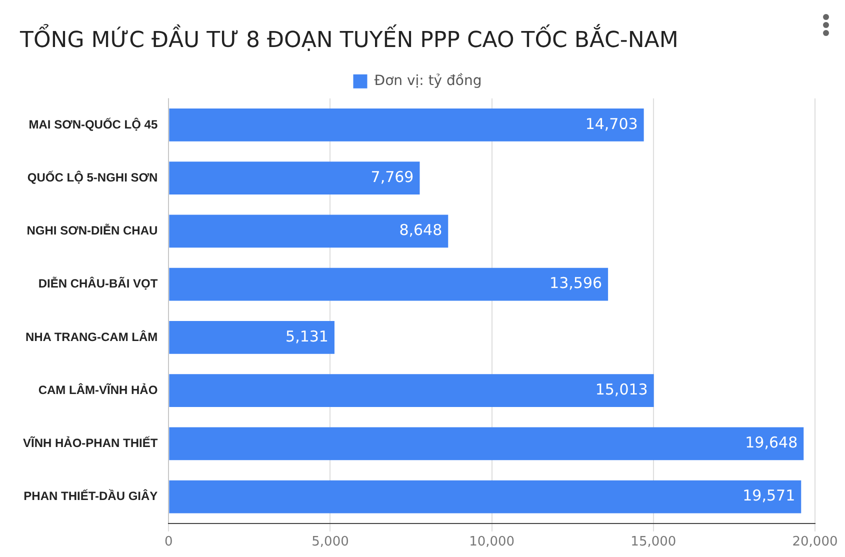  I want to click on data-label: 19,648, so click(771, 443).